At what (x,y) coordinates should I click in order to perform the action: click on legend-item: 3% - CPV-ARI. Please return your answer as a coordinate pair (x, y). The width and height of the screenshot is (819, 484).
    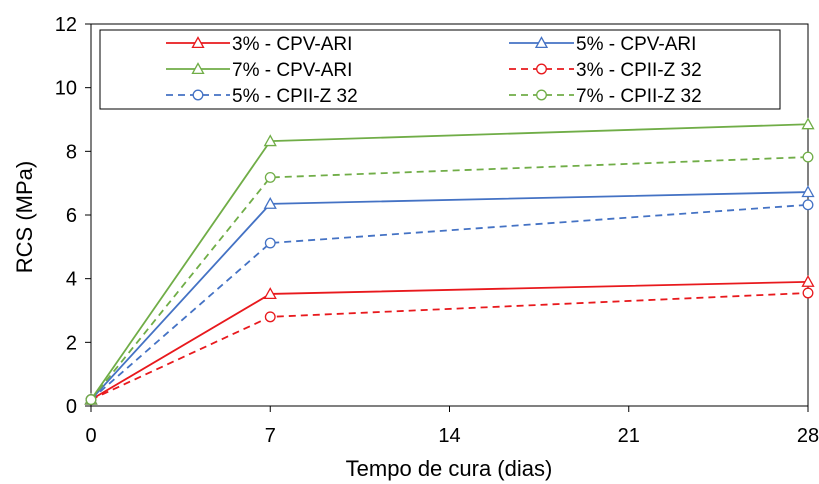
    Looking at the image, I should click on (259, 44).